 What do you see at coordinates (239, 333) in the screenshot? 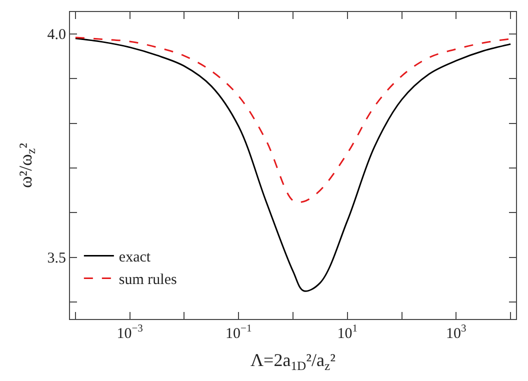
I see `x-tick-label: 10$^{−1}$` at bounding box center [239, 333].